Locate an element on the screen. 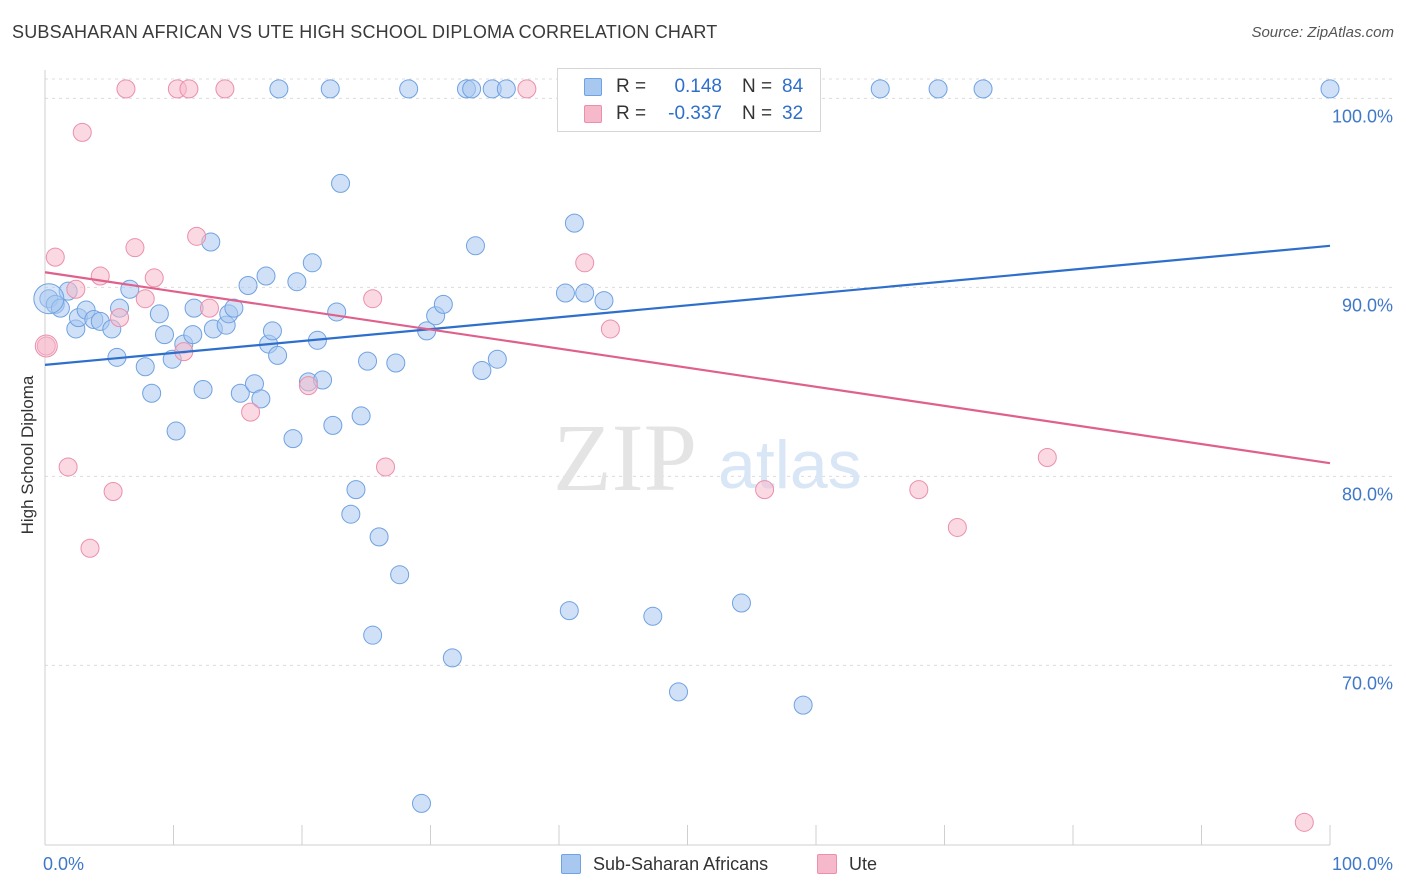 This screenshot has width=1406, height=892. x-tick-label-max: 100.0% is located at coordinates (1362, 864).